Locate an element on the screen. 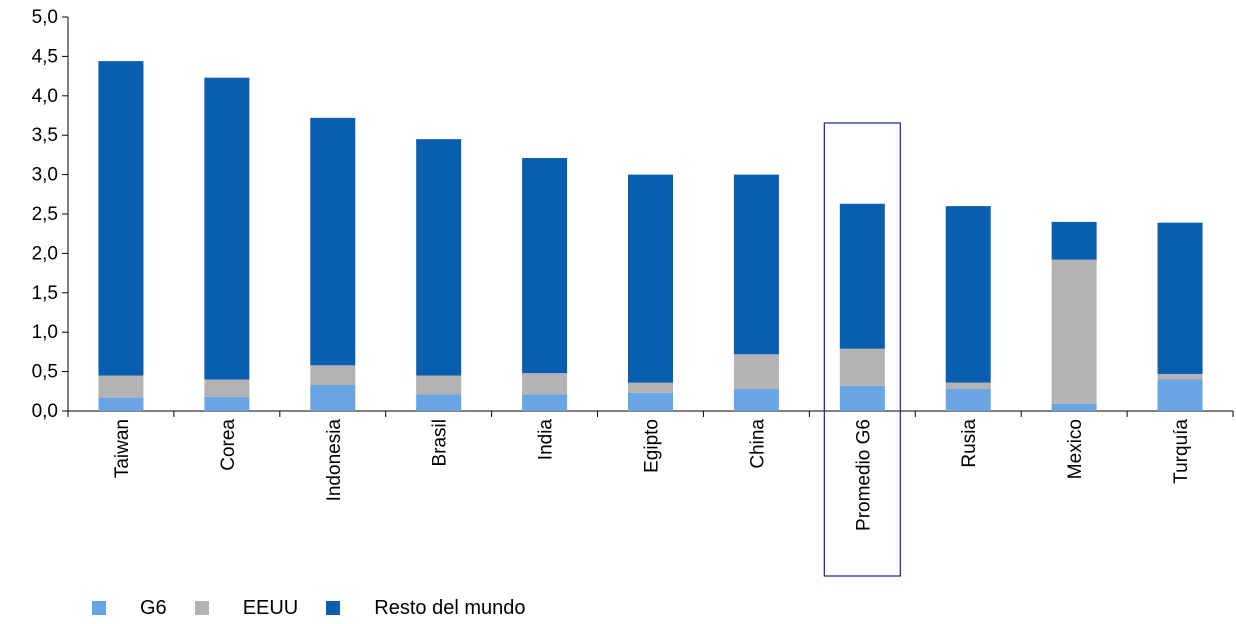 The width and height of the screenshot is (1236, 624). x-tick-label: Brasil is located at coordinates (440, 443).